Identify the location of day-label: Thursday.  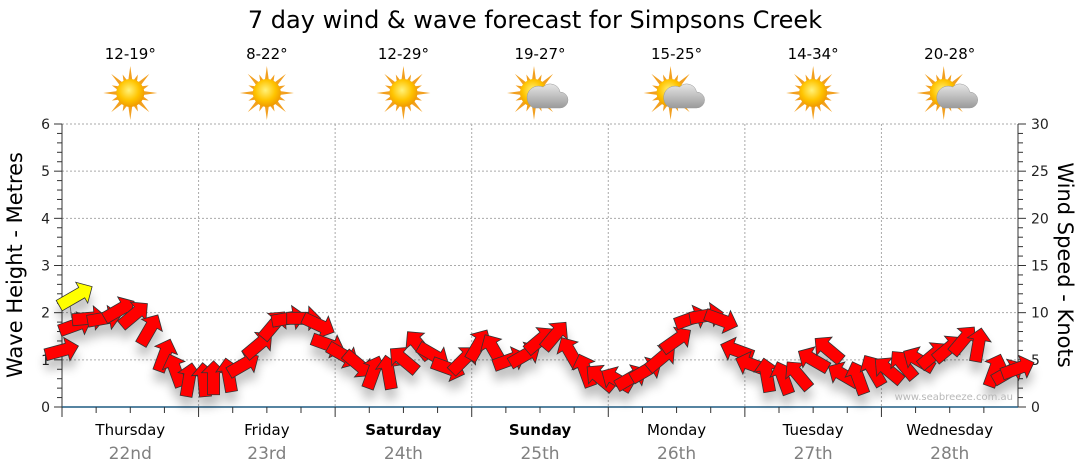
(129, 430).